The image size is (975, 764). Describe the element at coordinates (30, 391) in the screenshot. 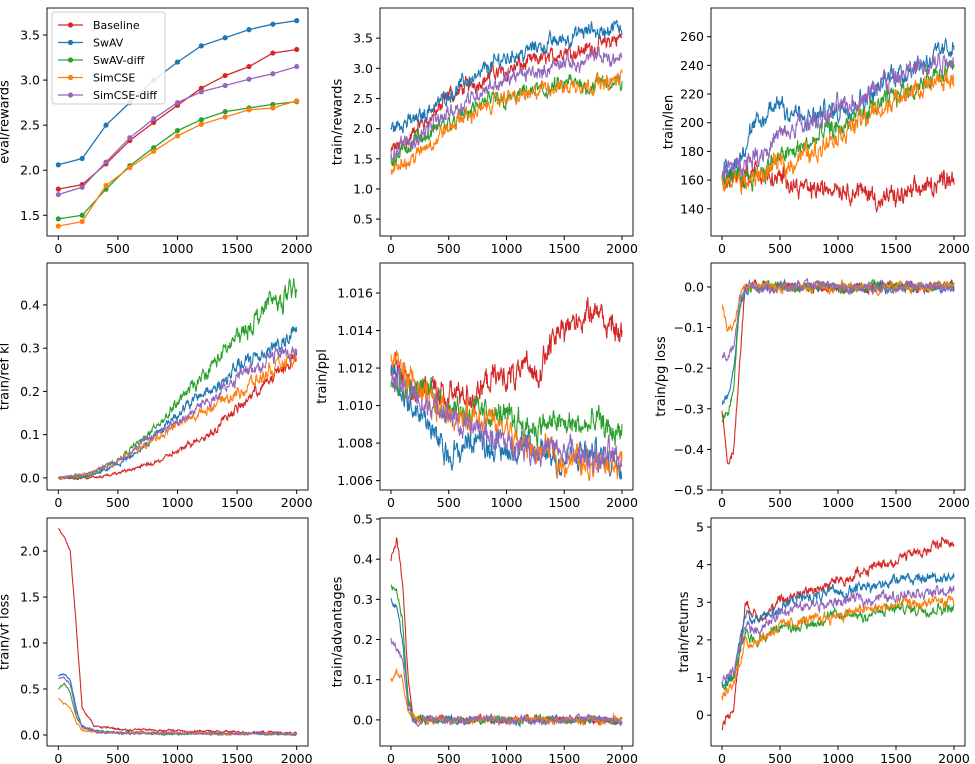

I see `y-tick-label: 0.2` at that location.